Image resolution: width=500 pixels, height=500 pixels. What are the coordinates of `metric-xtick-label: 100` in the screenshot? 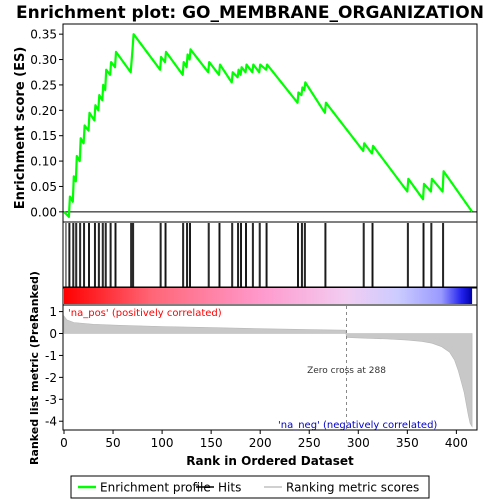 It's located at (162, 443).